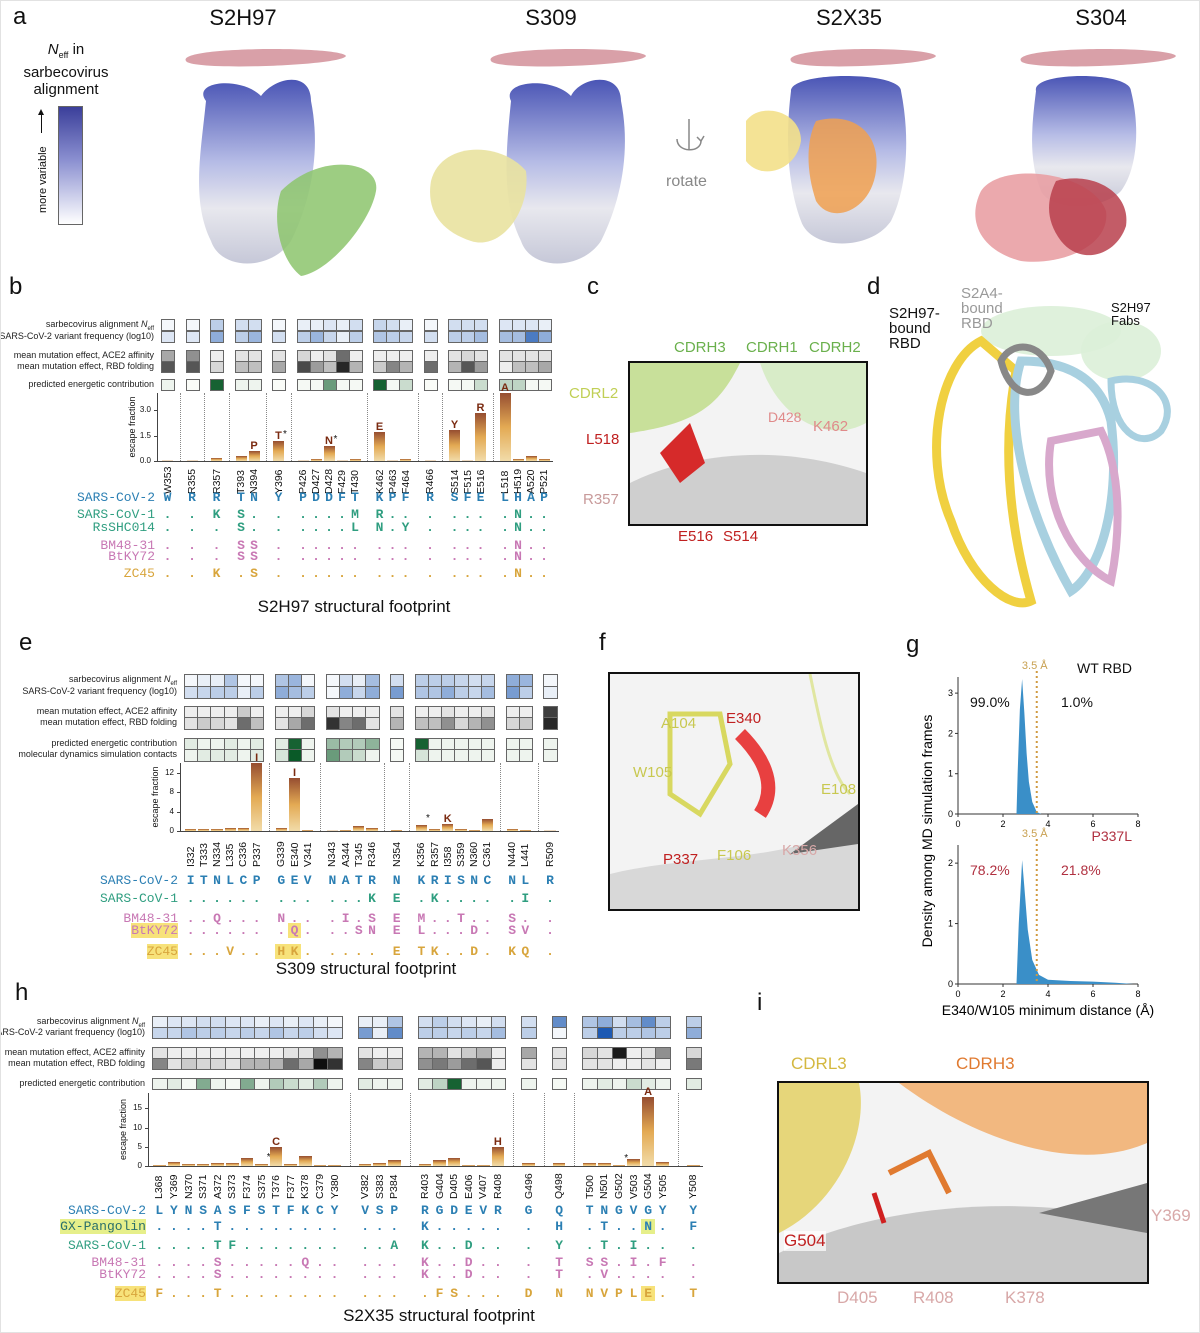 This screenshot has width=1200, height=1333. Describe the element at coordinates (379, 427) in the screenshot. I see `escape-logo-letter: E` at that location.